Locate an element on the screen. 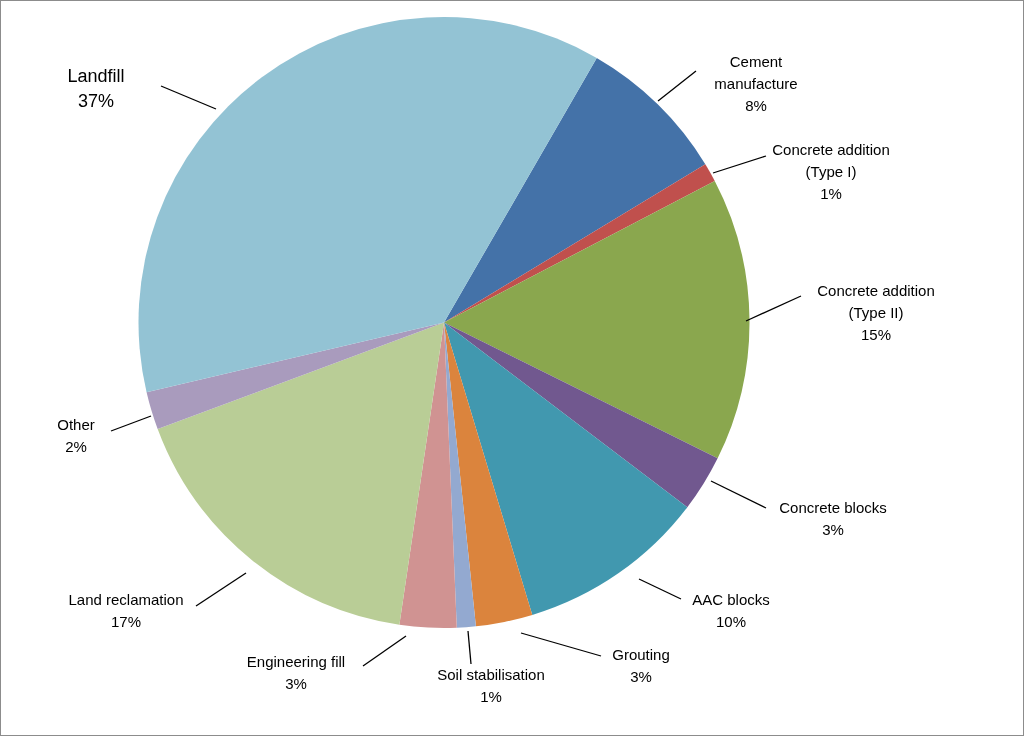 Image resolution: width=1024 pixels, height=736 pixels. data-label: 17% is located at coordinates (126, 621).